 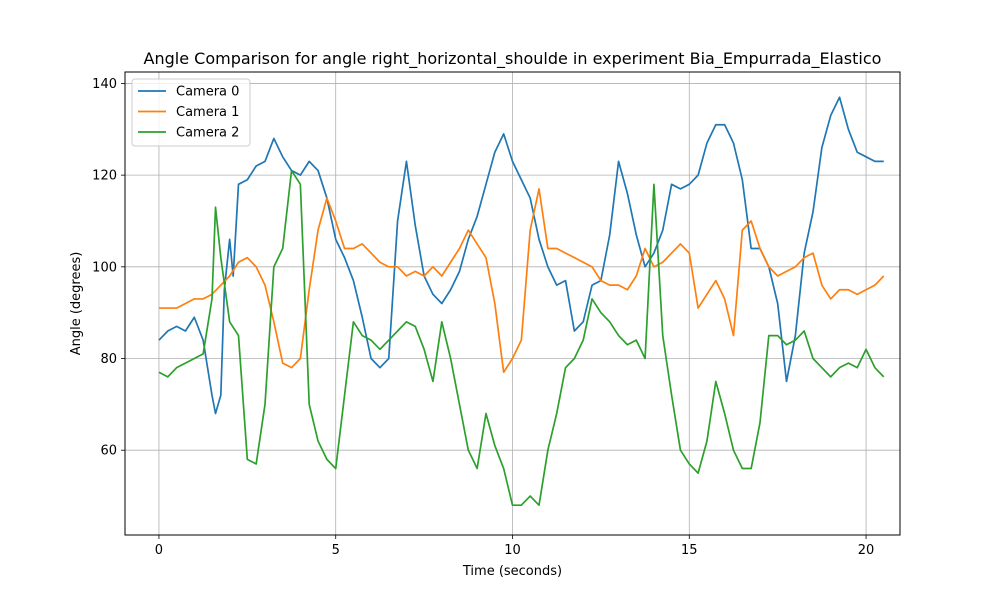 I want to click on x-tick-label: 0, so click(x=159, y=550).